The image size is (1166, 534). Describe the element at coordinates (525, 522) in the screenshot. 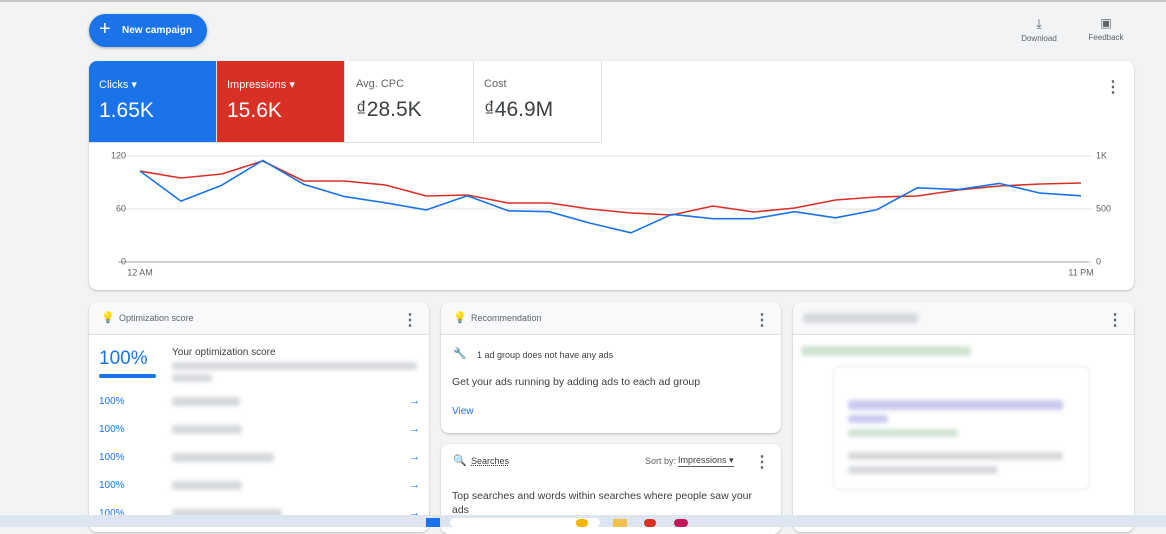

I see `search-box` at that location.